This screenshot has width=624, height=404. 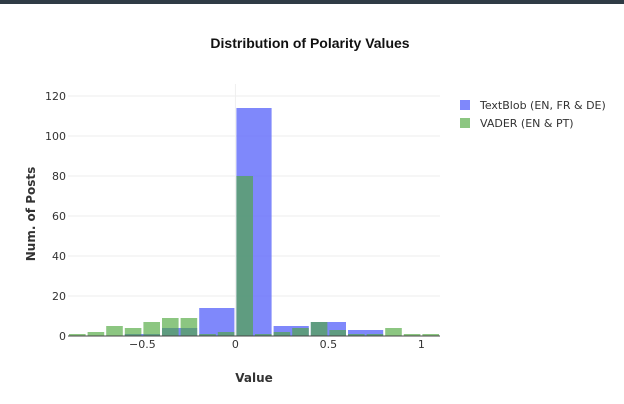 I want to click on window-top-bar, so click(x=312, y=2).